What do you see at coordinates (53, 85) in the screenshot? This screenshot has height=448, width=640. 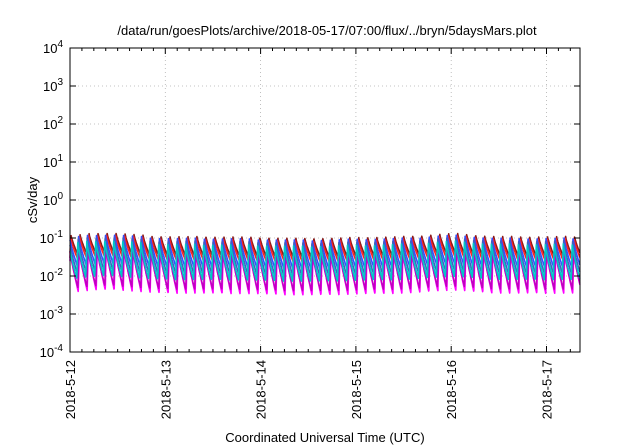 I see `y-tick-label: 10³` at bounding box center [53, 85].